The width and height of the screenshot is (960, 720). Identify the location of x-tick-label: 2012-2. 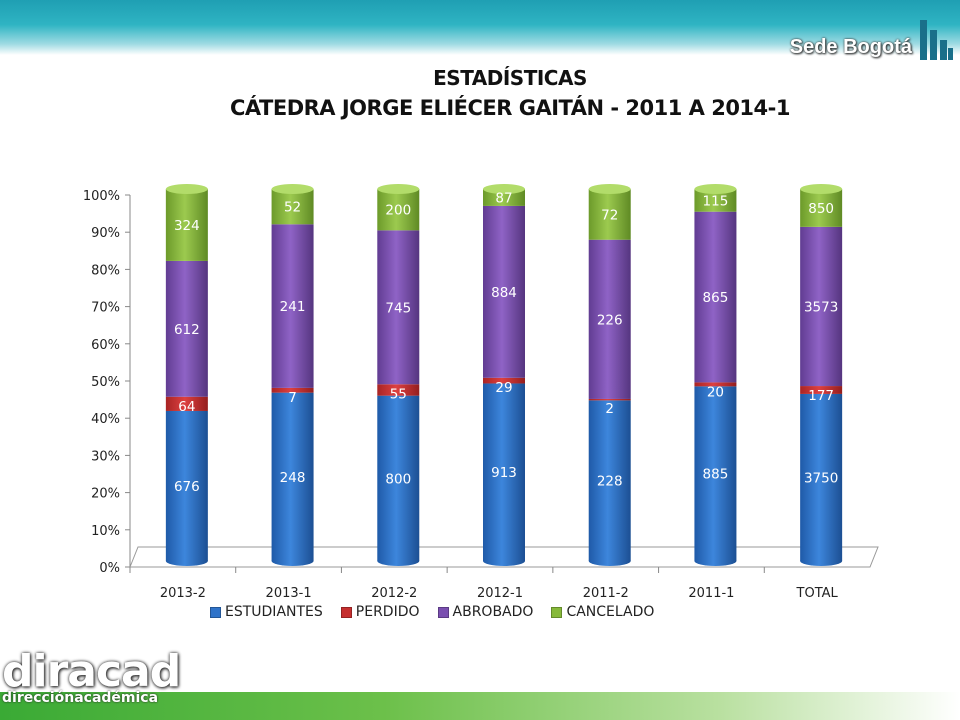
(394, 593).